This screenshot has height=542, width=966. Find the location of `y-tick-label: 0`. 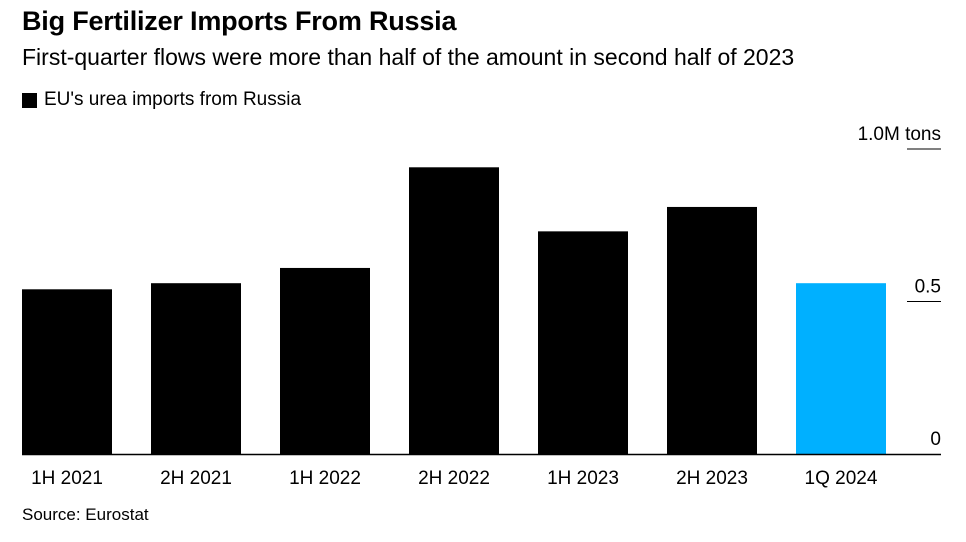

y-tick-label: 0 is located at coordinates (935, 439).